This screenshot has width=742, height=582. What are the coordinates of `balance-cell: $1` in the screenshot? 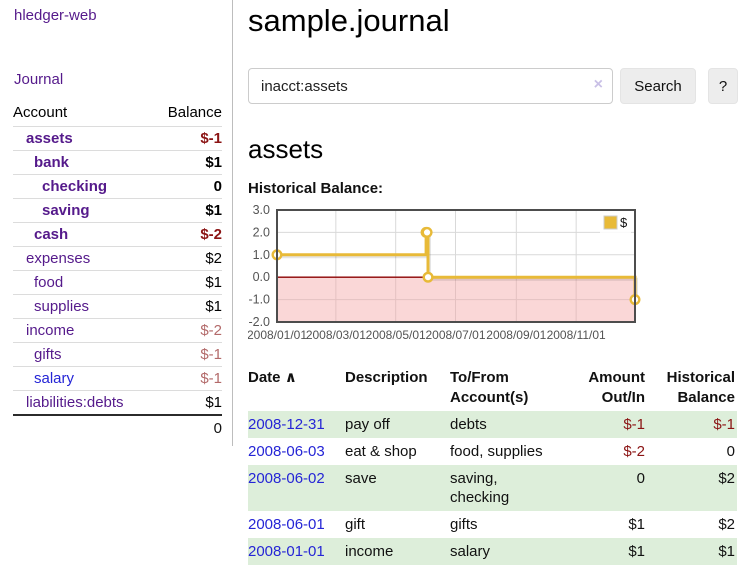 It's located at (726, 551).